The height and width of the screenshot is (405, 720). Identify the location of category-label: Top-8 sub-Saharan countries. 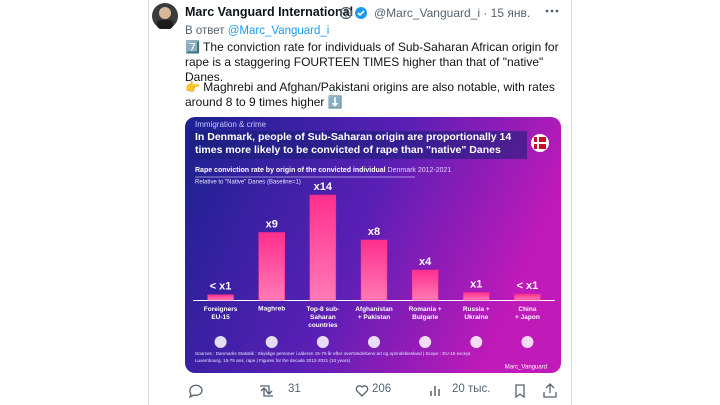
(322, 317).